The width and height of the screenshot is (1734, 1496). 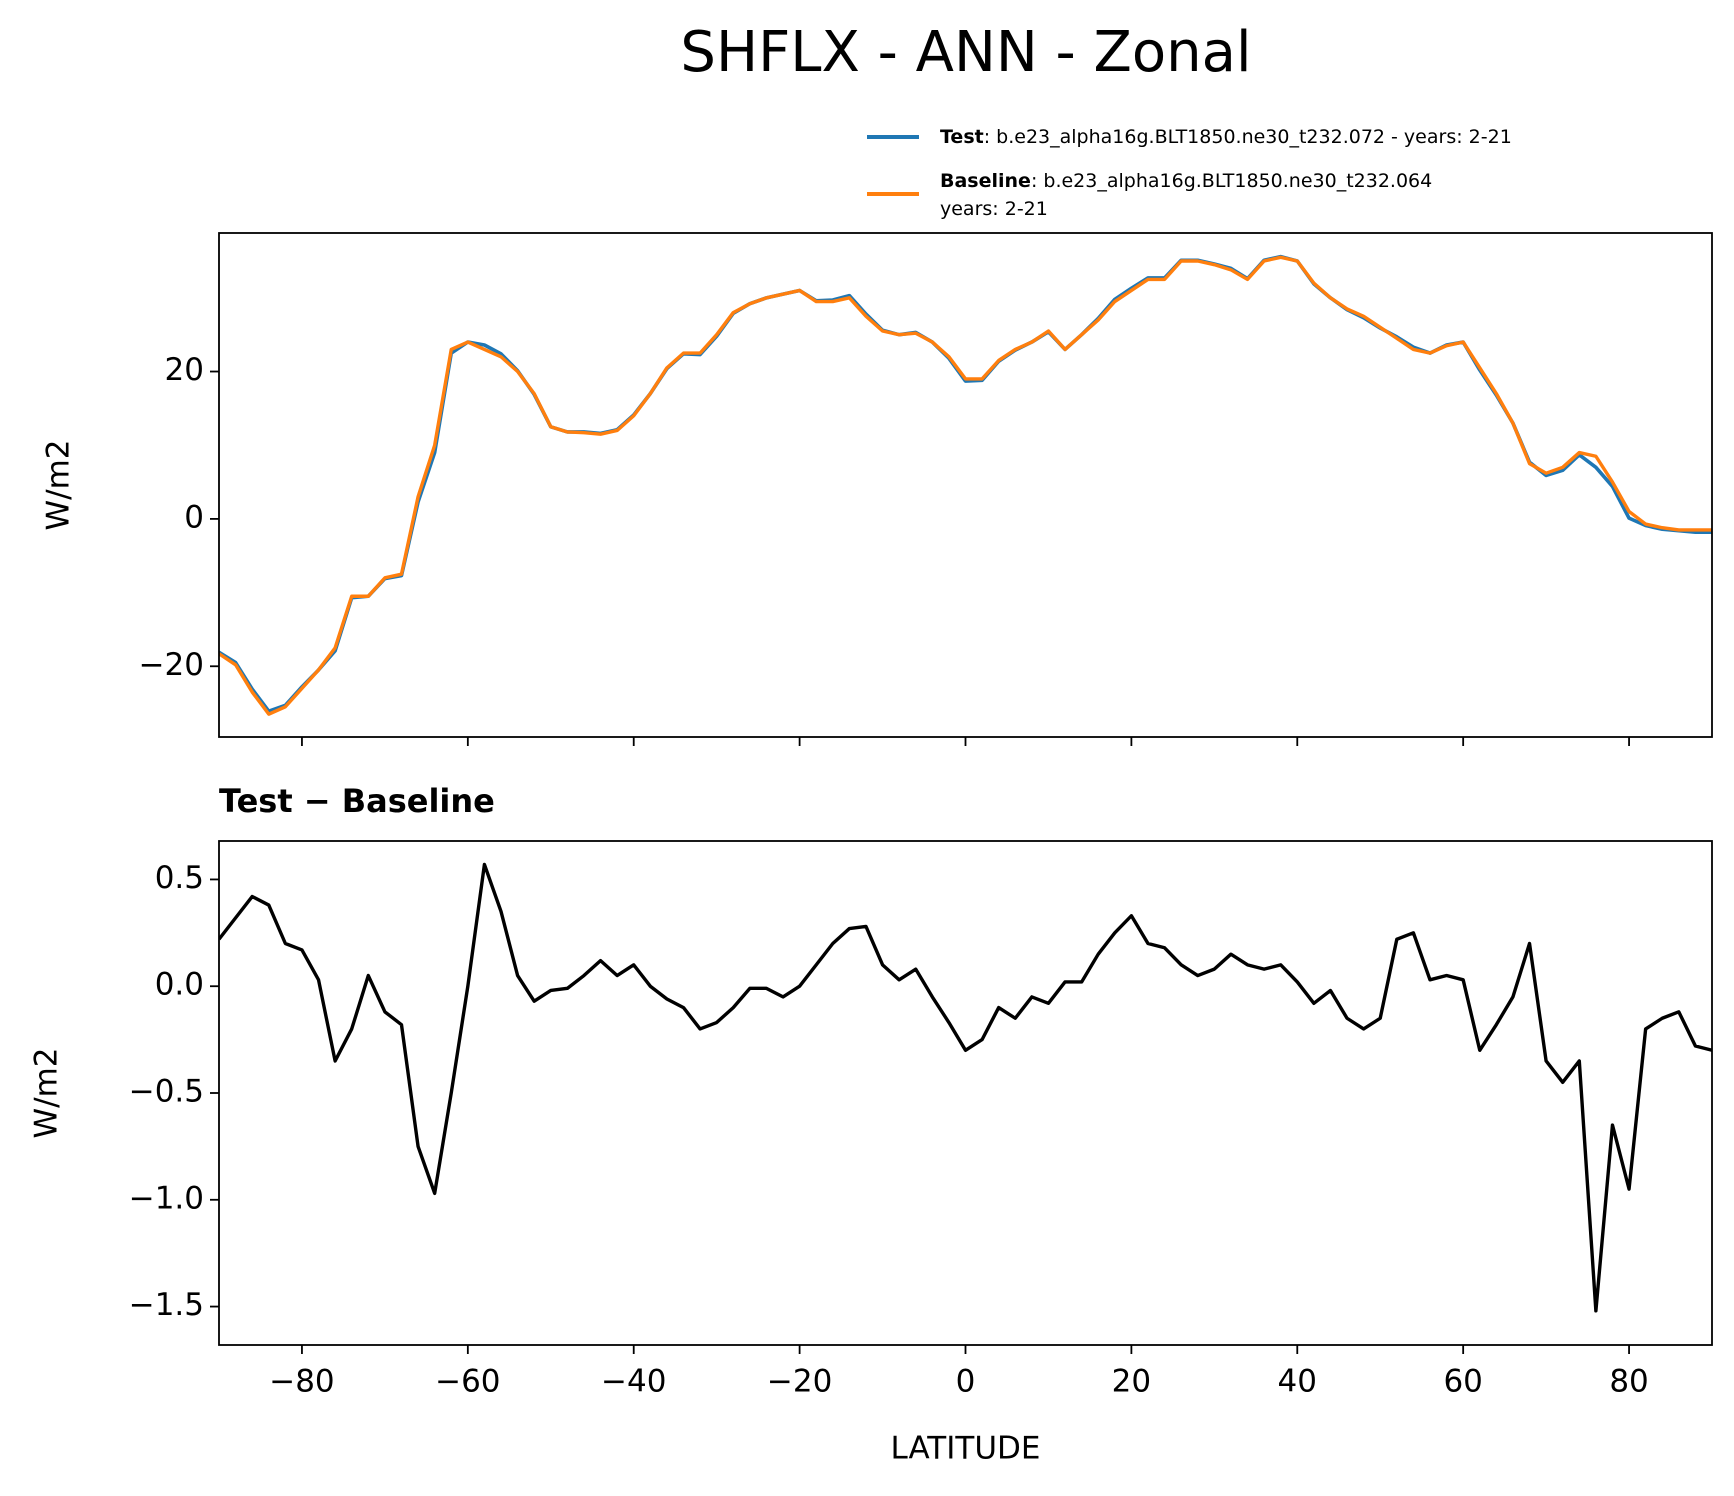 What do you see at coordinates (179, 878) in the screenshot?
I see `y-tick-label: 0.5` at bounding box center [179, 878].